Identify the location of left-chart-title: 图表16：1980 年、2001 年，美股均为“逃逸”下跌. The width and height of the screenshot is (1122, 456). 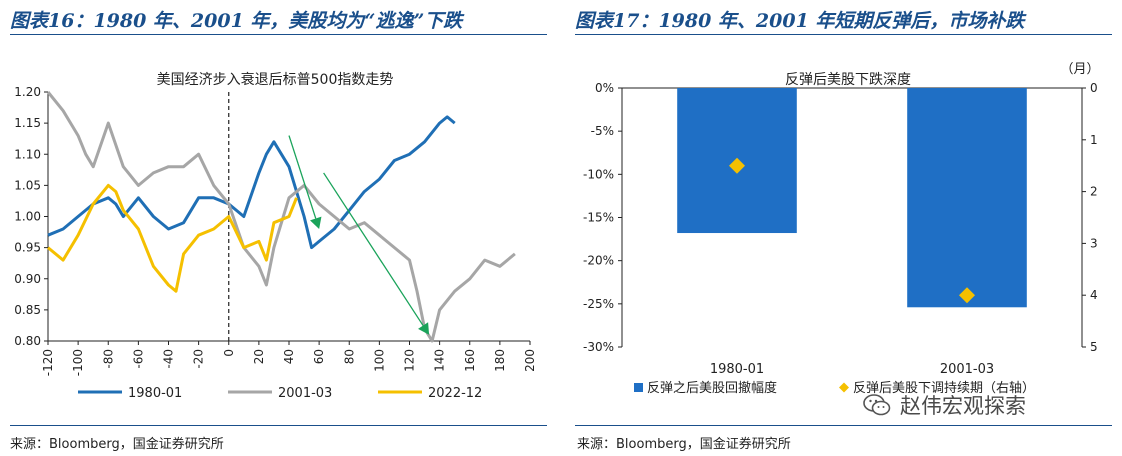
(236, 21).